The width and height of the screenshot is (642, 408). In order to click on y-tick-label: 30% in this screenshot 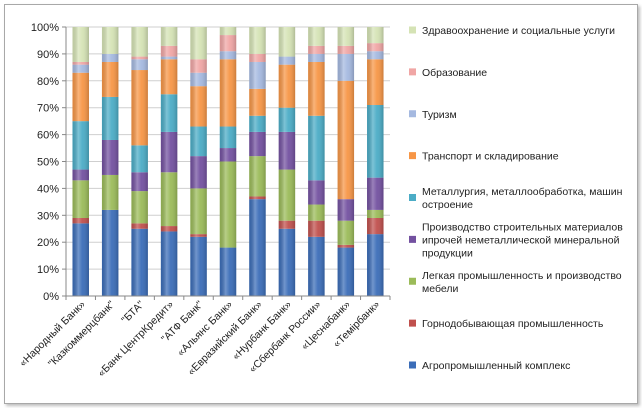, I will do `click(48, 216)`.